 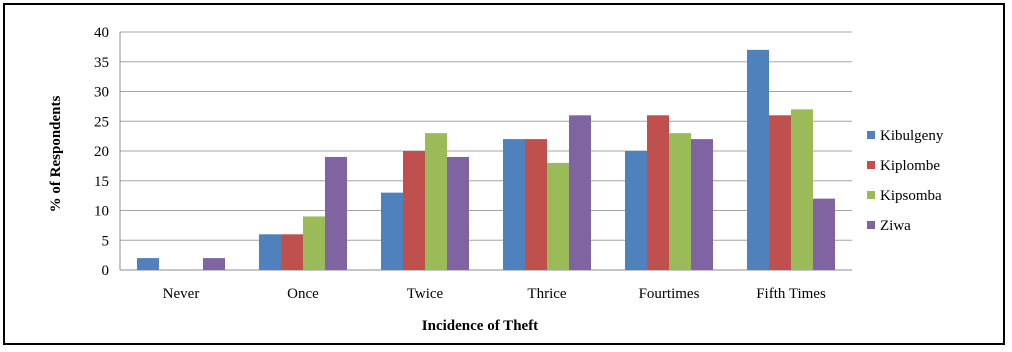 I want to click on legend-swatch-kipsomba, so click(x=871, y=195).